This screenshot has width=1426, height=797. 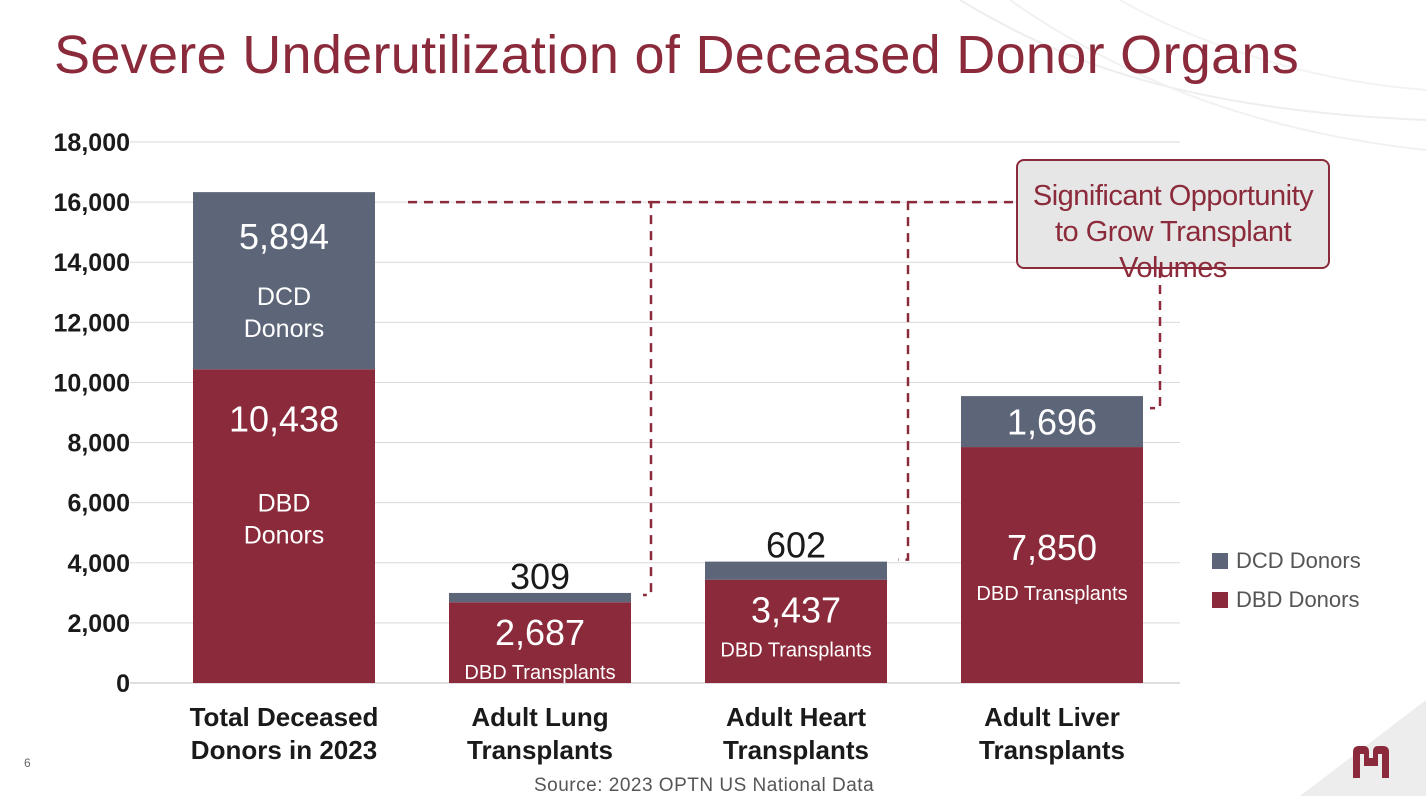 I want to click on data-label-dcd: 309, so click(x=540, y=576).